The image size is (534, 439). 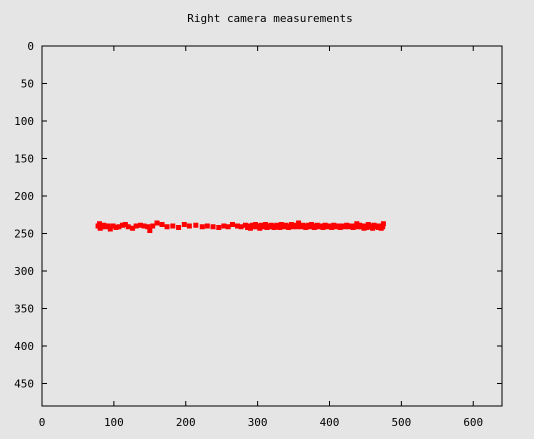 What do you see at coordinates (24, 121) in the screenshot?
I see `y-tick-label: 100` at bounding box center [24, 121].